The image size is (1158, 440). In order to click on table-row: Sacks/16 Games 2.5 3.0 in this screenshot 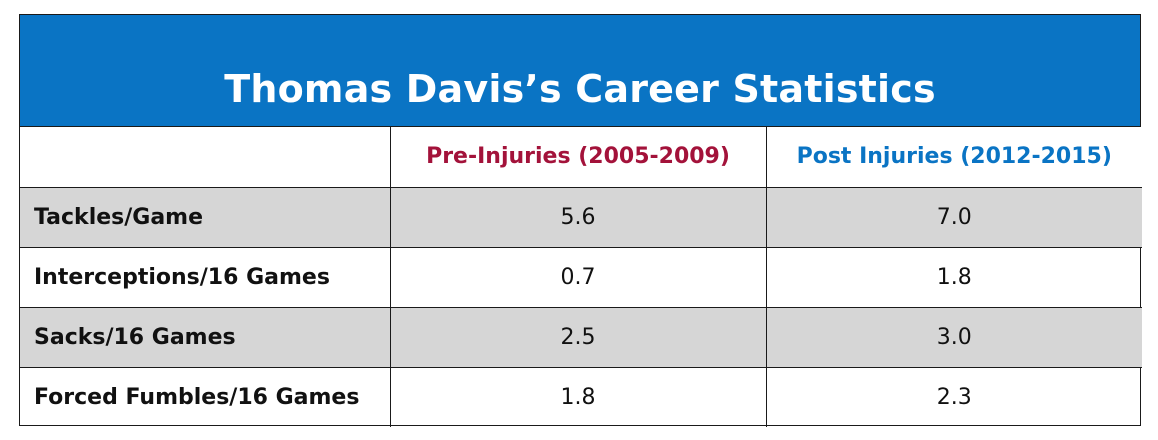, I will do `click(581, 337)`.